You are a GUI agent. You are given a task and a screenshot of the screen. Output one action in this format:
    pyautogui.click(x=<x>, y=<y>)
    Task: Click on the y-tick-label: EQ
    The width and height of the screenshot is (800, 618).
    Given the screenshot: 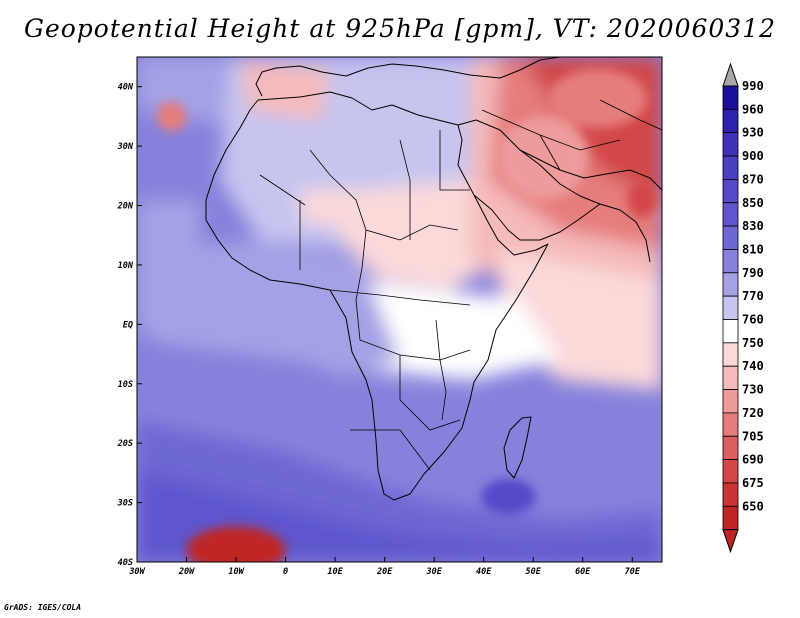 What is the action you would take?
    pyautogui.click(x=128, y=325)
    